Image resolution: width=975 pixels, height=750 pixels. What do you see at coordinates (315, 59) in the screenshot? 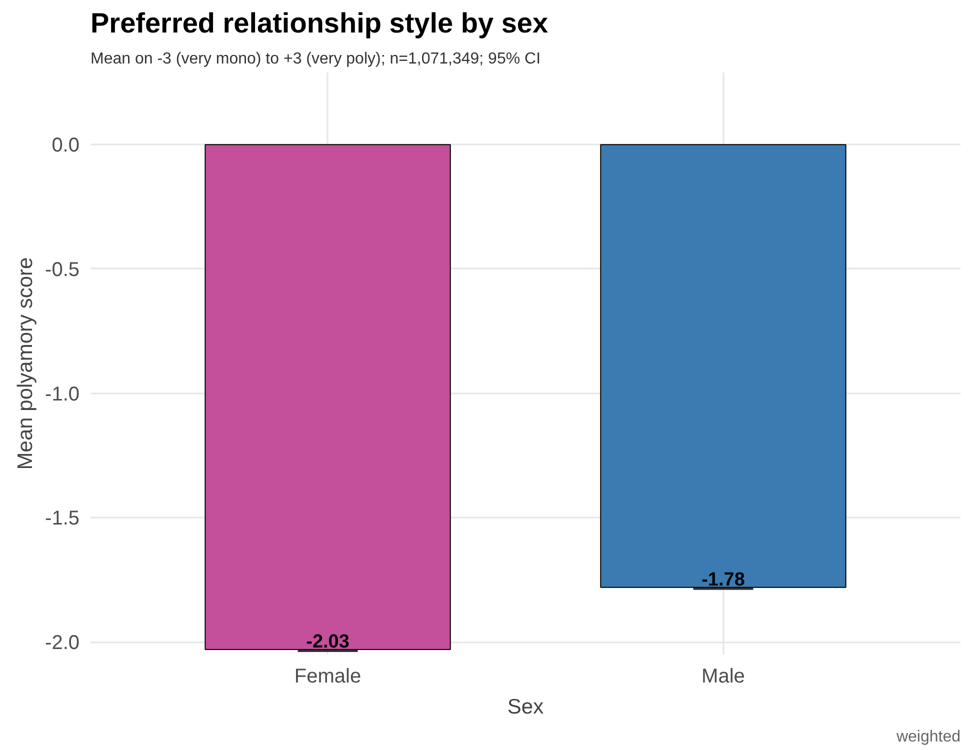
I see `chart-subtitle: Mean on -3 (very mono) to +3 (very poly); n=1,071,349; 95% CI` at bounding box center [315, 59].